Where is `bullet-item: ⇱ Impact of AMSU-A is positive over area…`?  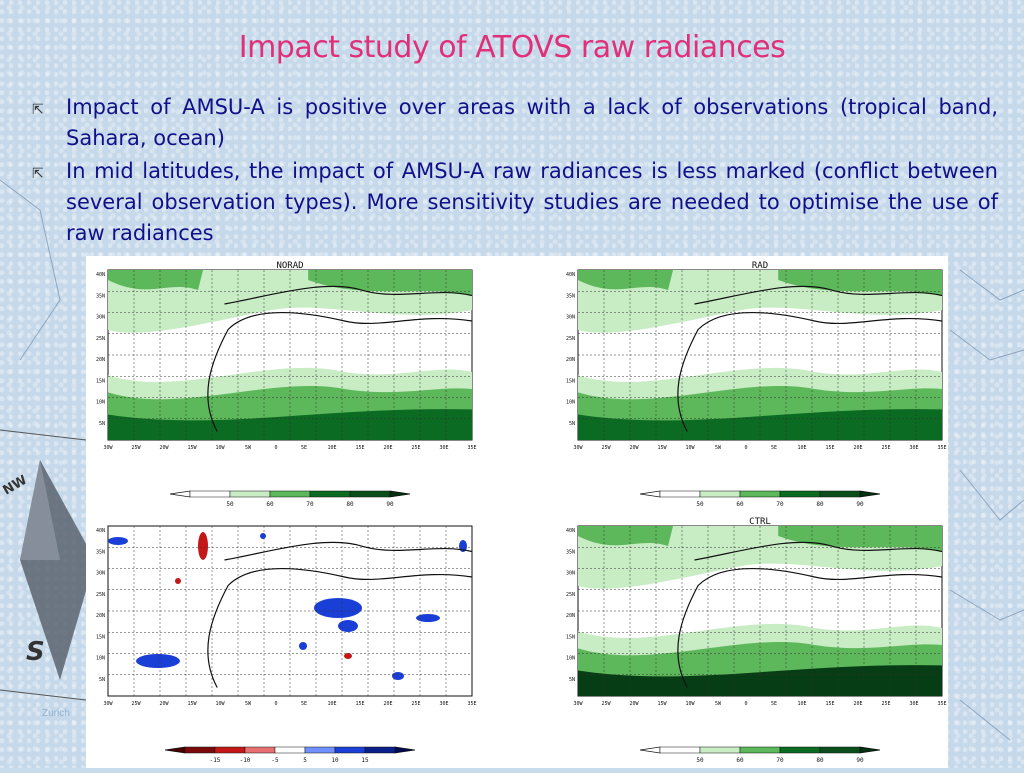 bullet-item: ⇱ Impact of AMSU-A is positive over area… is located at coordinates (512, 123).